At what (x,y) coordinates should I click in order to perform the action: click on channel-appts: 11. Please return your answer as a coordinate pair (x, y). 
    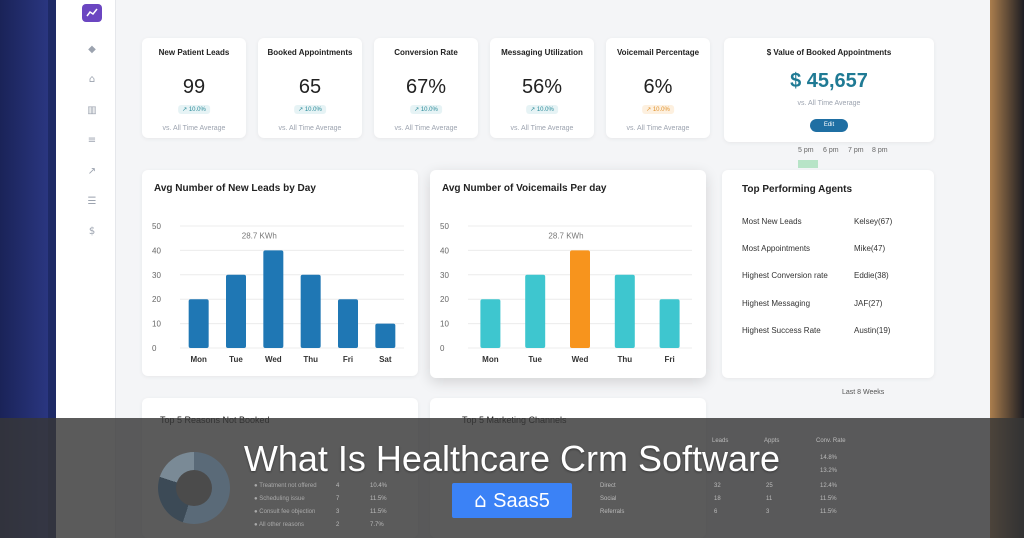
    Looking at the image, I should click on (769, 499).